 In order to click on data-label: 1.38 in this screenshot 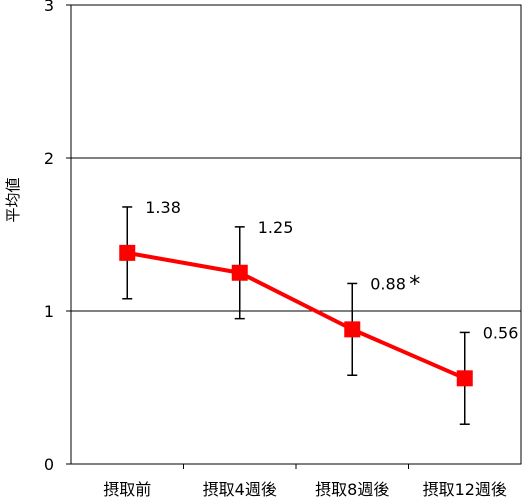, I will do `click(163, 207)`.